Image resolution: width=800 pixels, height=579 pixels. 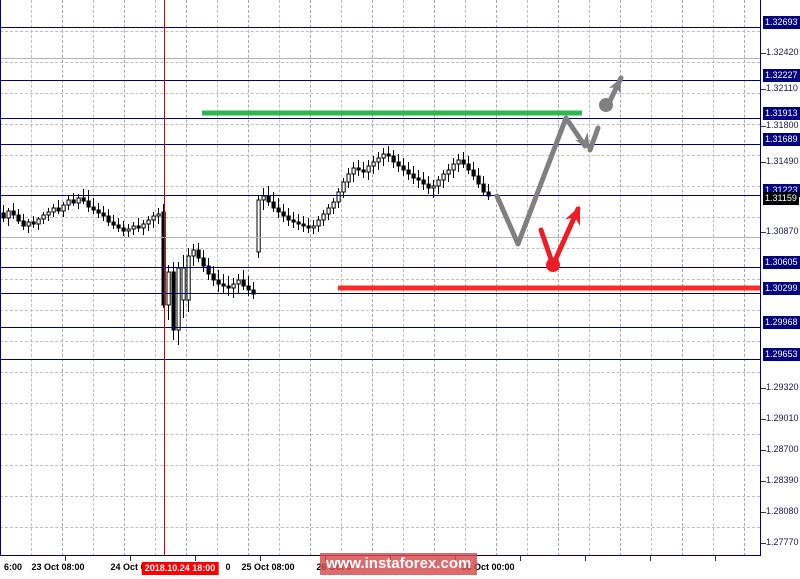 What do you see at coordinates (780, 278) in the screenshot?
I see `price-axis` at bounding box center [780, 278].